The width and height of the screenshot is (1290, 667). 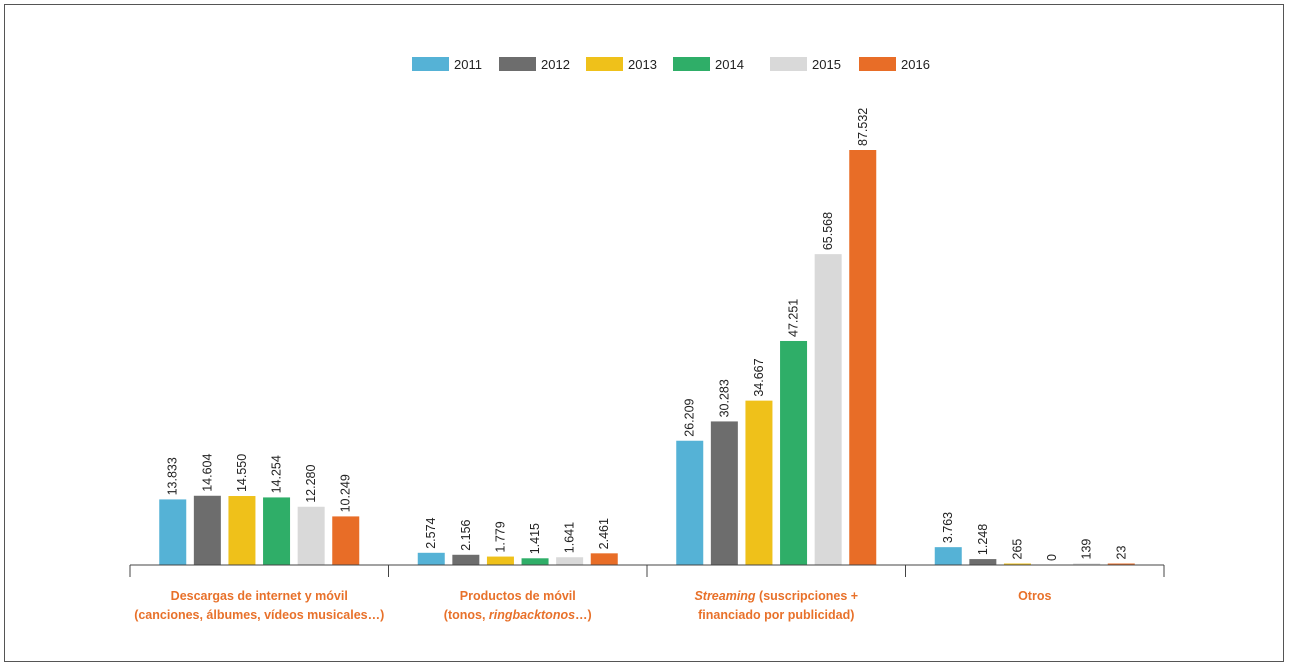 I want to click on category-label-1-line1: (tonos, ringbacktonos…), so click(x=518, y=615).